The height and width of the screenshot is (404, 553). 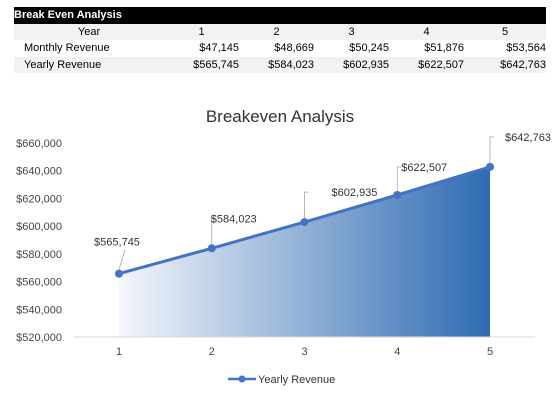 I want to click on x-tick-label: 2, so click(x=212, y=352).